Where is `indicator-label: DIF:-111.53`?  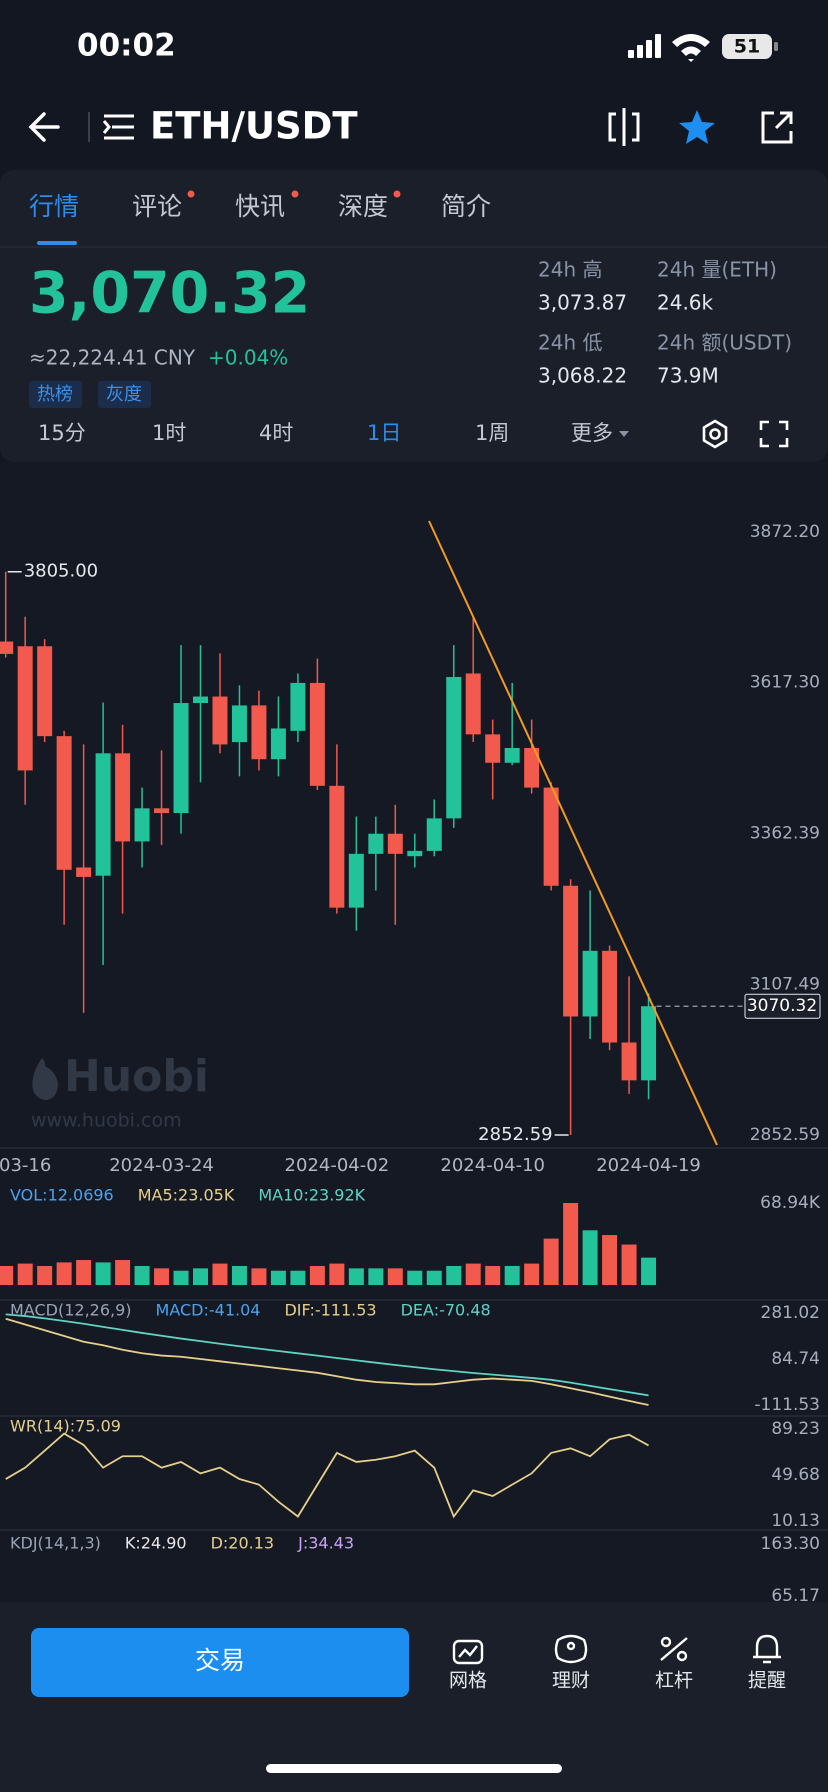
indicator-label: DIF:-111.53 is located at coordinates (330, 1310).